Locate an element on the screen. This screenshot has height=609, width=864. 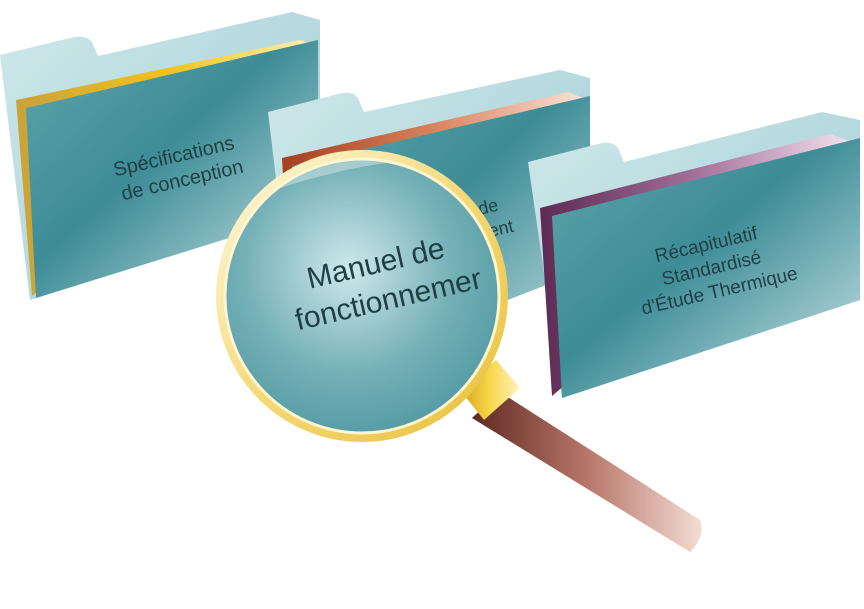
folder-label-line: de is located at coordinates (488, 207).